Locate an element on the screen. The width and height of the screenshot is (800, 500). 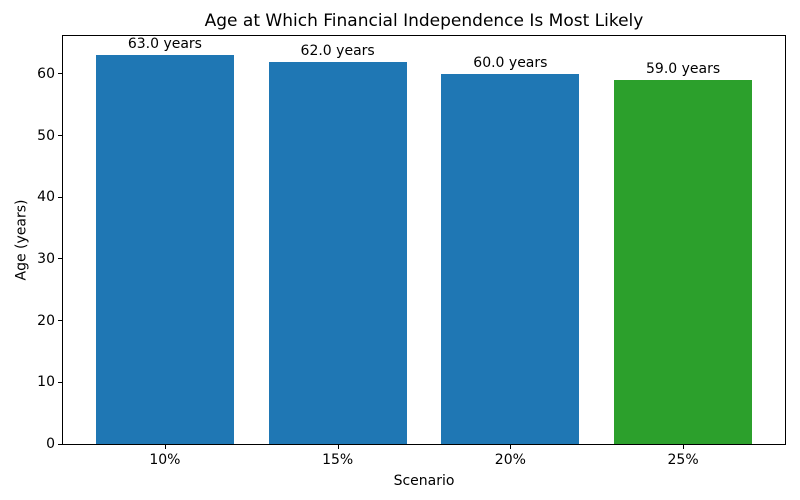
y-tick-label: 0 is located at coordinates (50, 444).